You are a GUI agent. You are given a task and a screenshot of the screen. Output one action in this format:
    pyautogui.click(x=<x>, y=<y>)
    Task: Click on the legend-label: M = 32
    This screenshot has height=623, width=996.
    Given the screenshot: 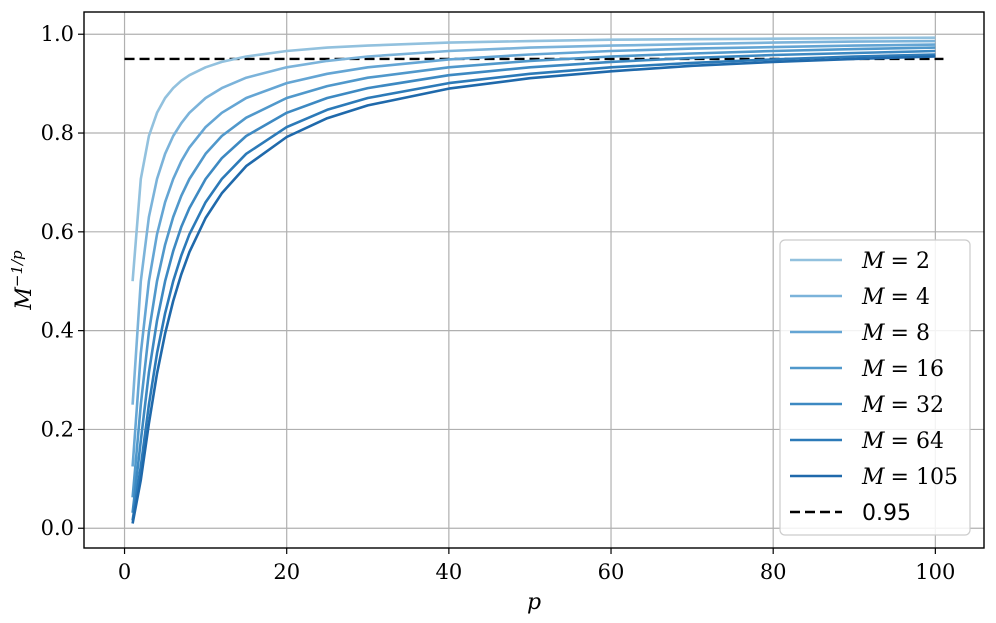 What is the action you would take?
    pyautogui.click(x=902, y=405)
    